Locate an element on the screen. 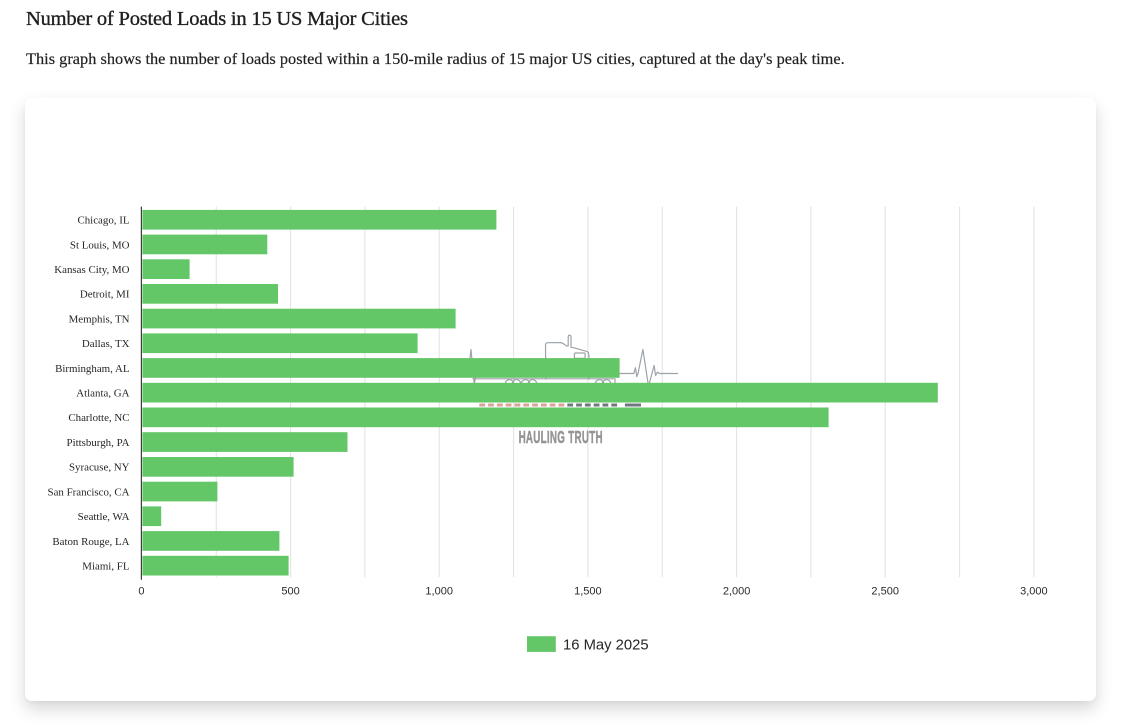  svg-text: San Francisco, CA is located at coordinates (89, 492).